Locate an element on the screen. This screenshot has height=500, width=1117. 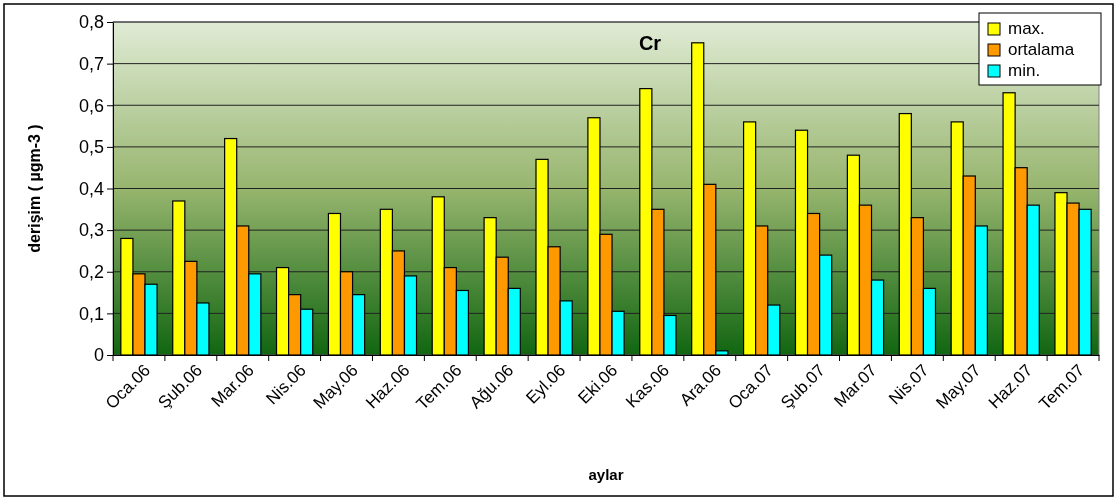
legend-label: ortalama is located at coordinates (1041, 49).